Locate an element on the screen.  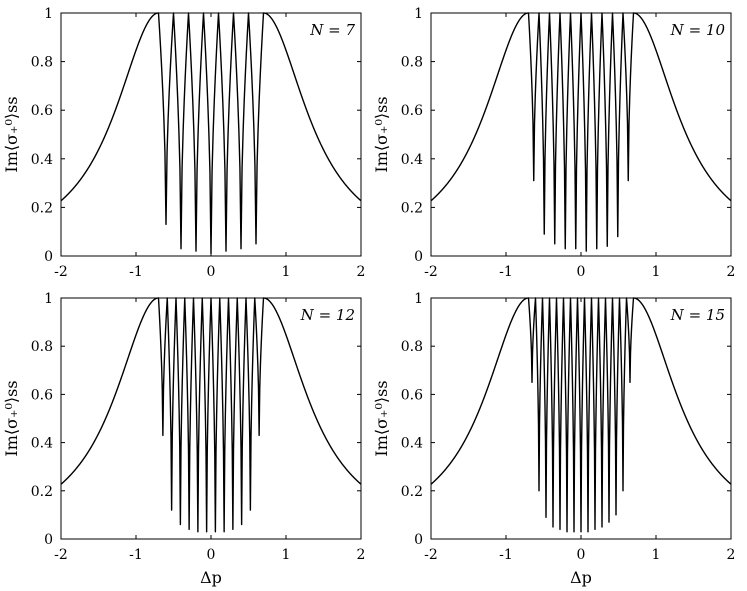
panel-label: N = 12 is located at coordinates (327, 315).